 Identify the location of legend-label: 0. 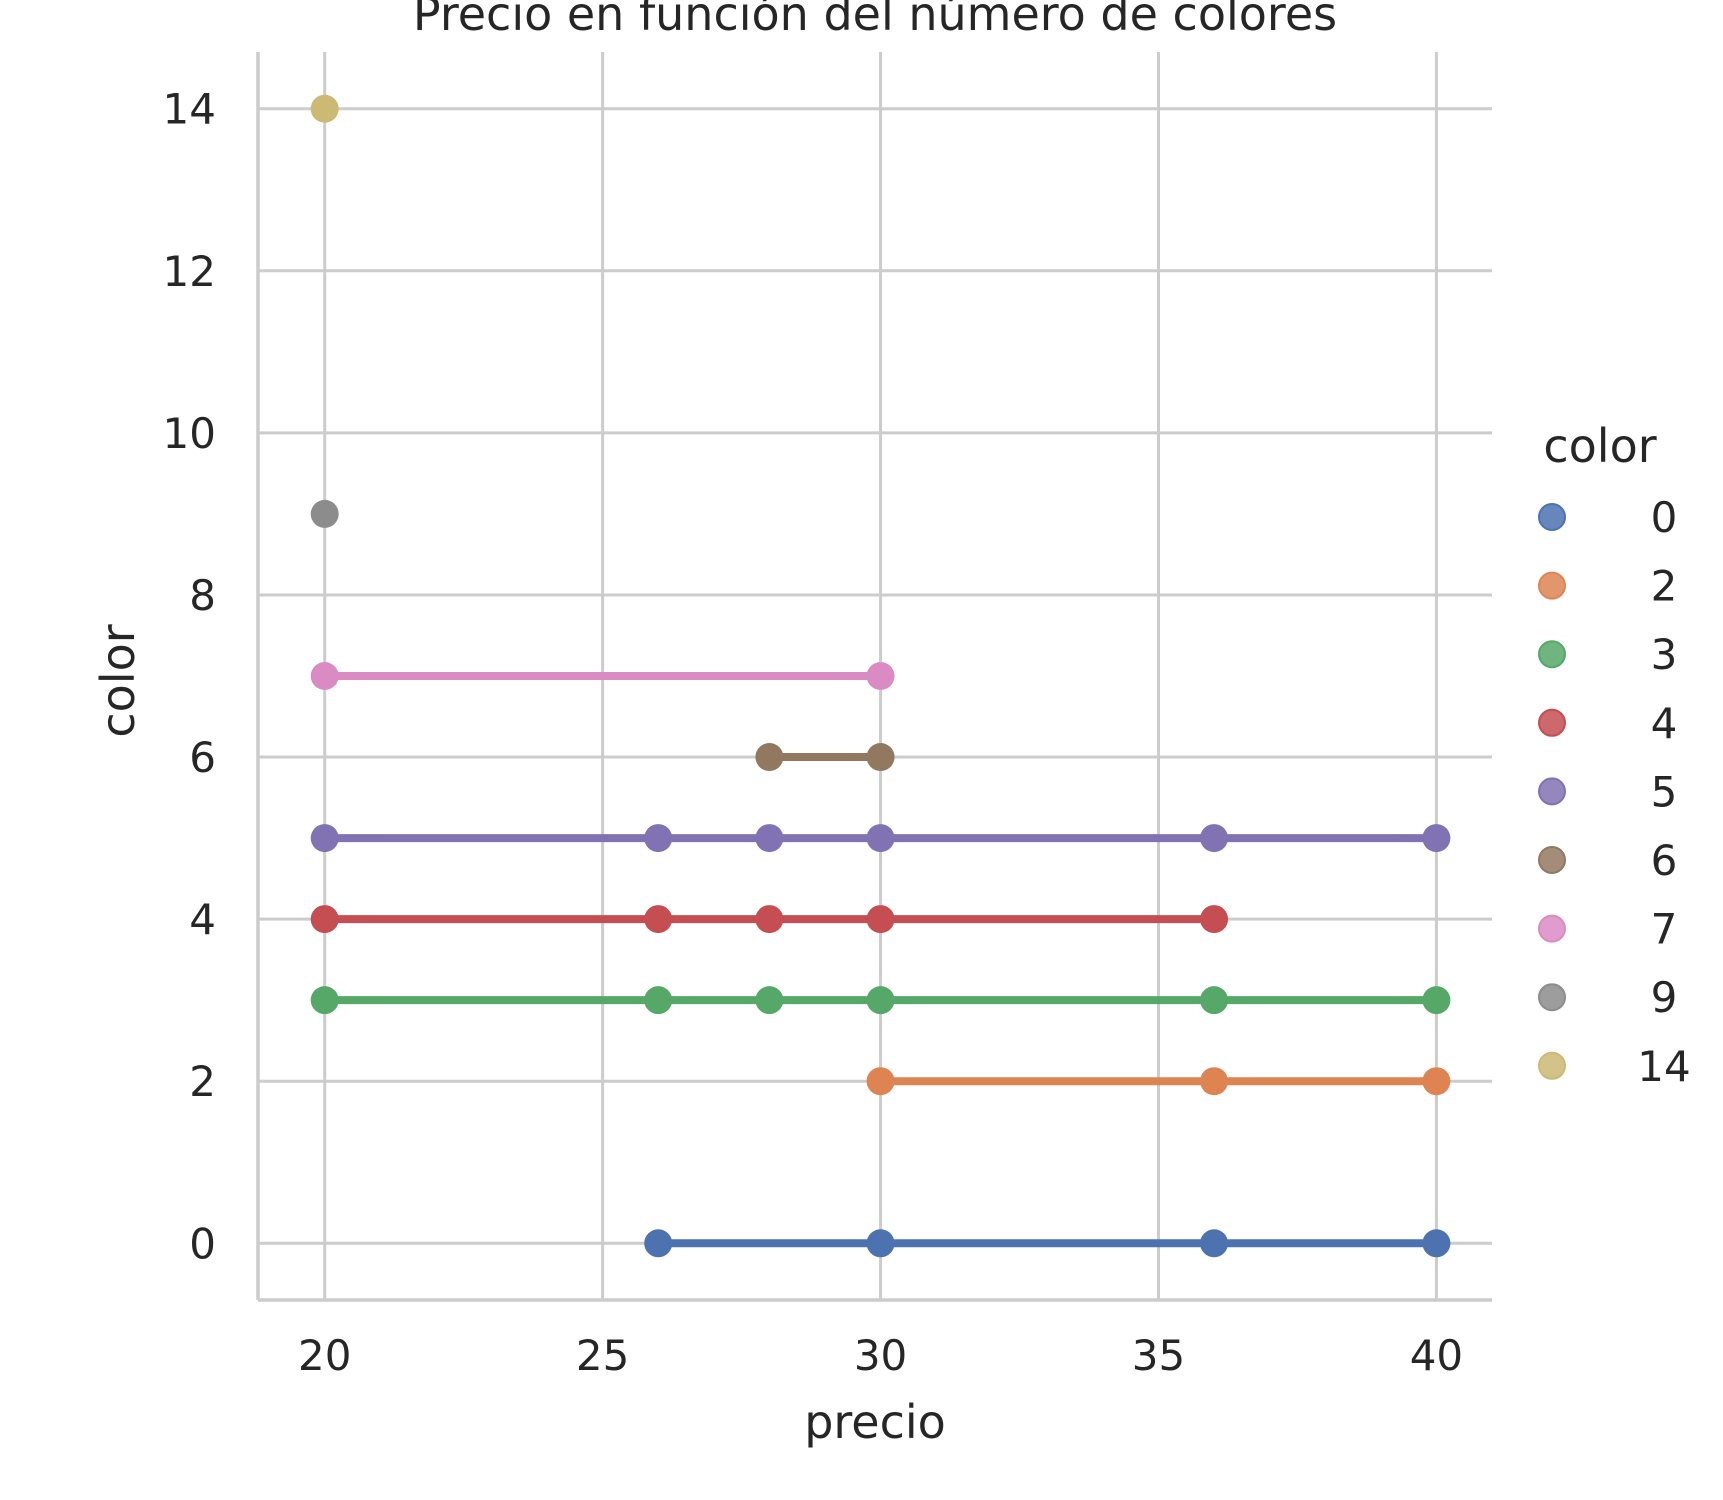
(1664, 517).